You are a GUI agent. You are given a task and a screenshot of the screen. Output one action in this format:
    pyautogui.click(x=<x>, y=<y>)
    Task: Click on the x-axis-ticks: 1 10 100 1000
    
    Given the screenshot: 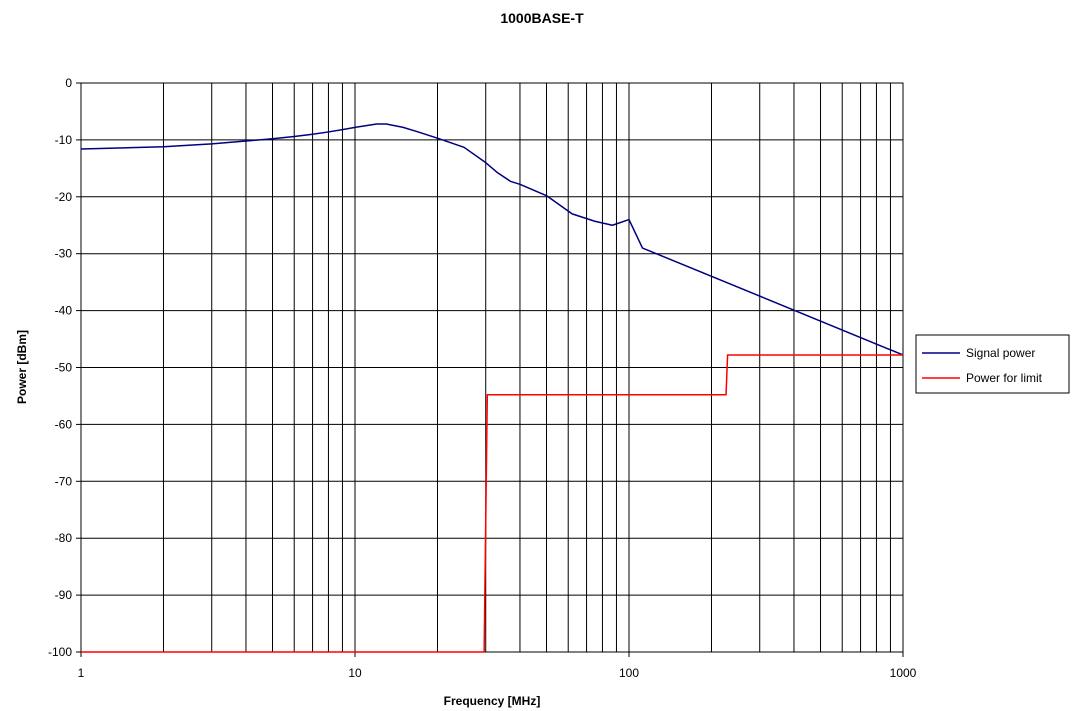 What is the action you would take?
    pyautogui.click(x=497, y=666)
    